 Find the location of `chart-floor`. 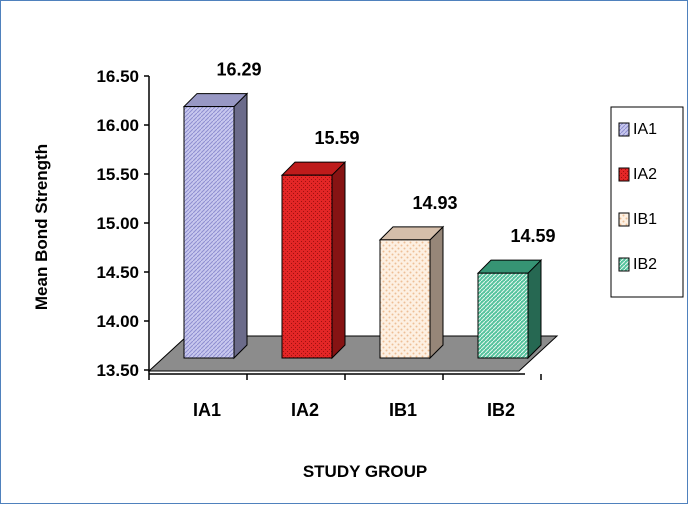

chart-floor is located at coordinates (353, 353).